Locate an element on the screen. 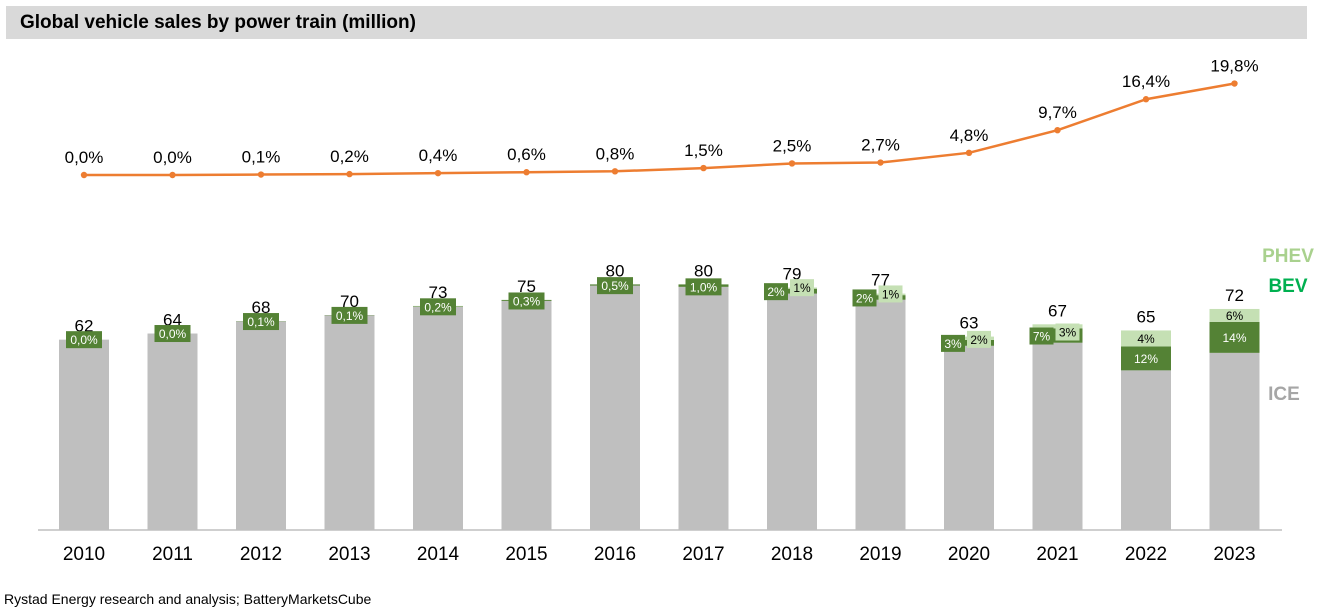 Image resolution: width=1321 pixels, height=615 pixels. bar-total-label: 65 is located at coordinates (1146, 316).